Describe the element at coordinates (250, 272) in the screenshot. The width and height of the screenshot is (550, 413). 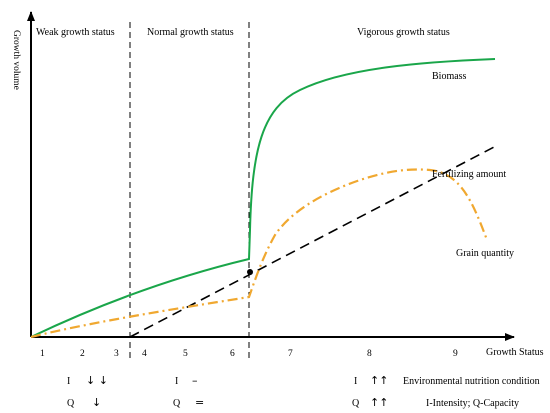
I see `intersection-point` at that location.